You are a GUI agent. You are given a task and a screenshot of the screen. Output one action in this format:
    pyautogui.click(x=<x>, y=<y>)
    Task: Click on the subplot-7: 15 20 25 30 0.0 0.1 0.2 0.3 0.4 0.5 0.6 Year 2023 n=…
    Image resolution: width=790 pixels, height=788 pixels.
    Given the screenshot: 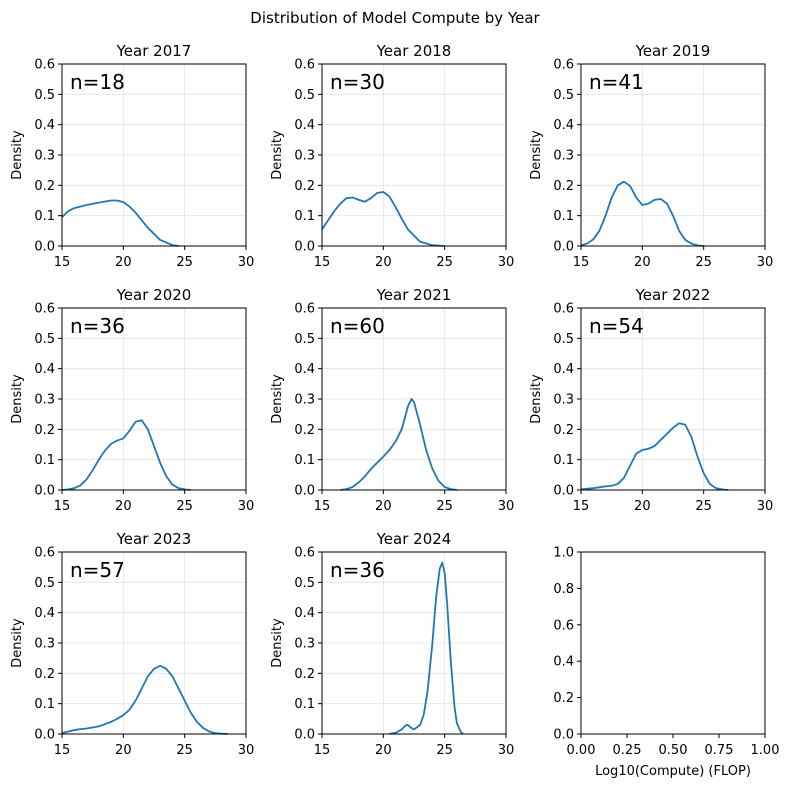 What is the action you would take?
    pyautogui.click(x=132, y=644)
    